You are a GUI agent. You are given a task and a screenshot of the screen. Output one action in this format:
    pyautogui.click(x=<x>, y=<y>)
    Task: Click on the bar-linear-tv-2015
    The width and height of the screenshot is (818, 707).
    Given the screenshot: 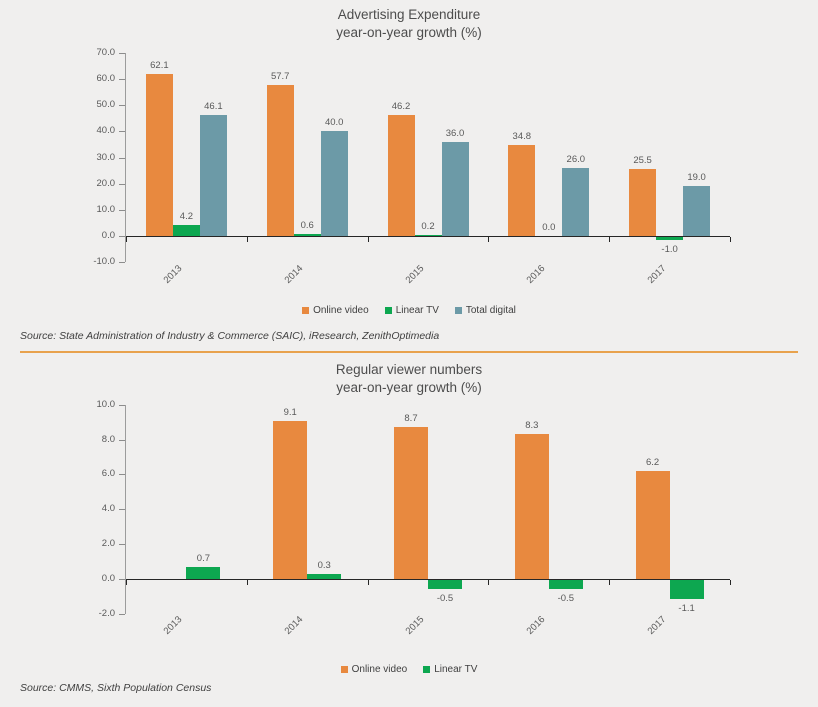 What is the action you would take?
    pyautogui.click(x=428, y=236)
    